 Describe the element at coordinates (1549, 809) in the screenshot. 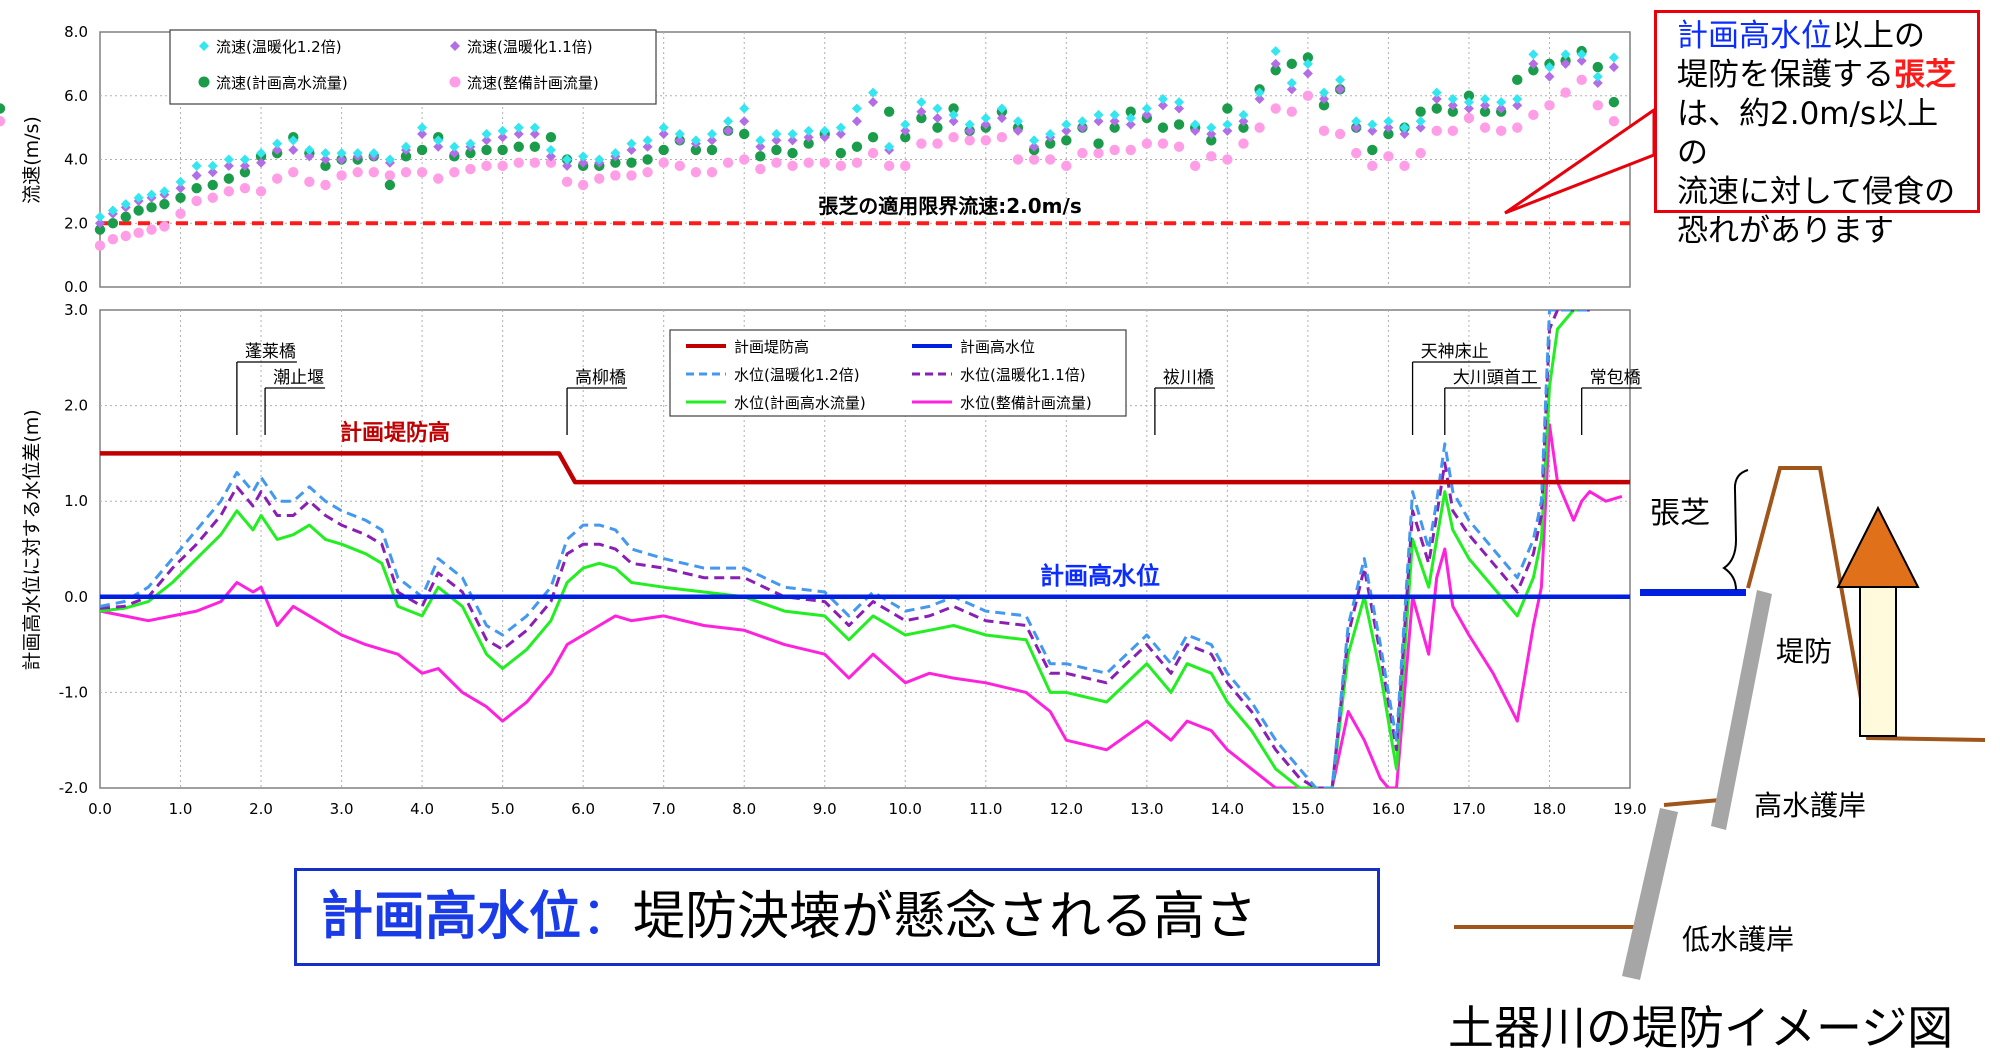

I see `water-level-x-tick-label: 18.0` at that location.